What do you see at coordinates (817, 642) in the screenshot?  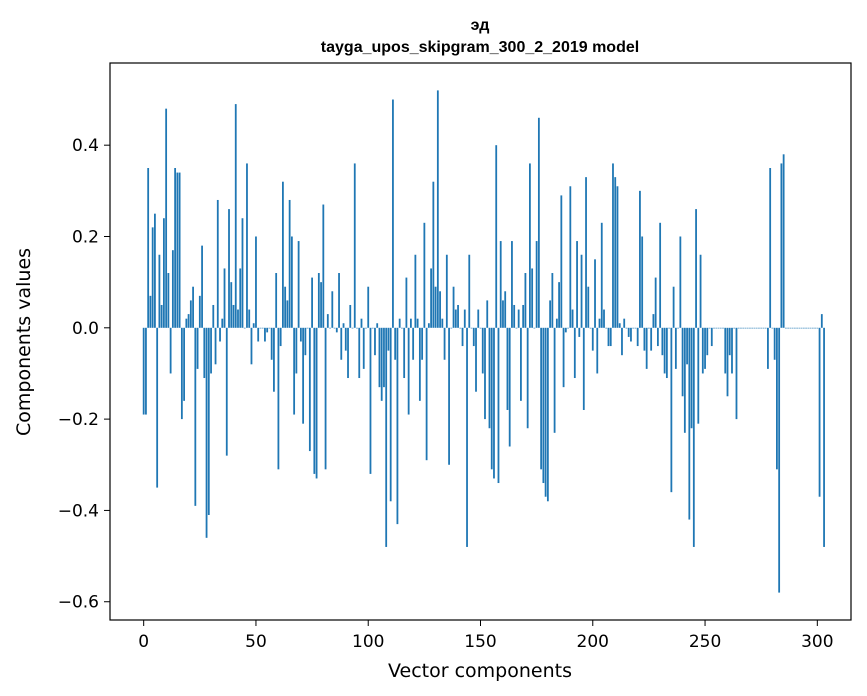 I see `x-tick-label: 300` at bounding box center [817, 642].